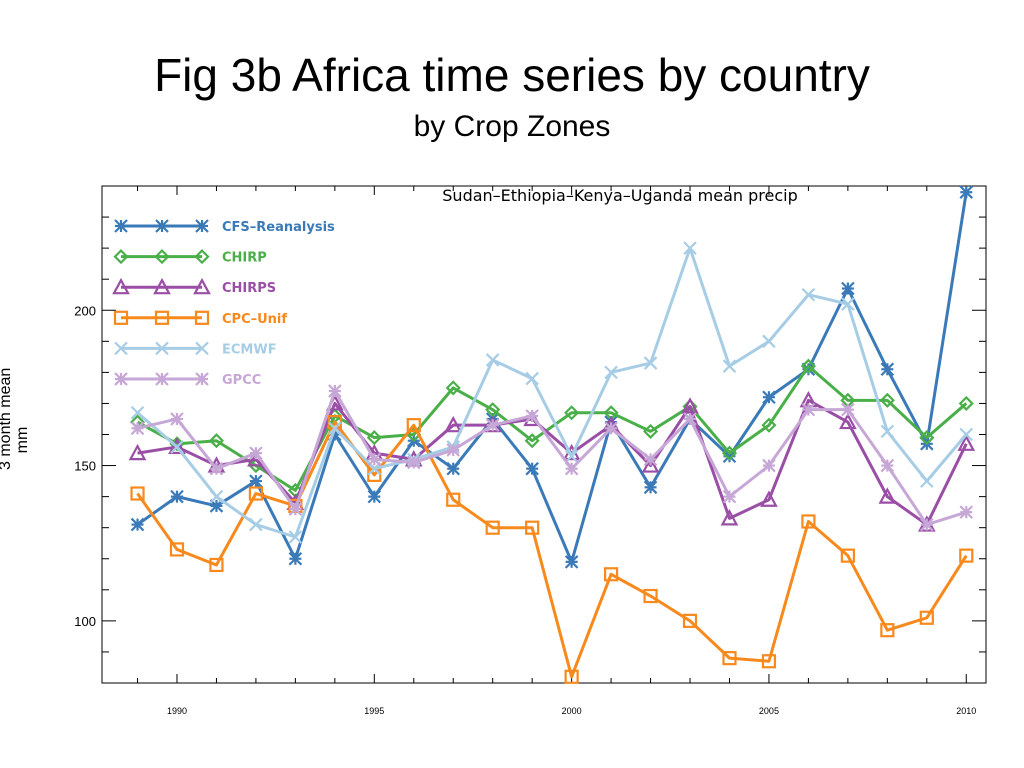 This screenshot has width=1024, height=768. I want to click on x-tick-label: 2000, so click(572, 711).